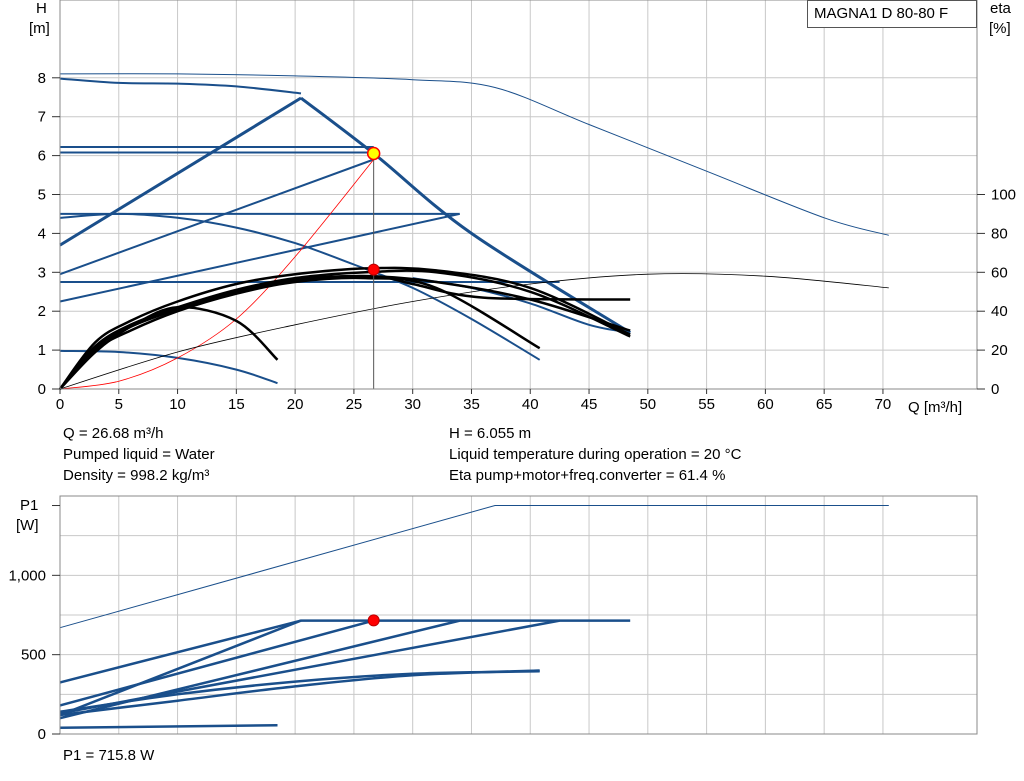 This screenshot has width=1024, height=781. I want to click on eta-axis-title: eta, so click(1000, 8).